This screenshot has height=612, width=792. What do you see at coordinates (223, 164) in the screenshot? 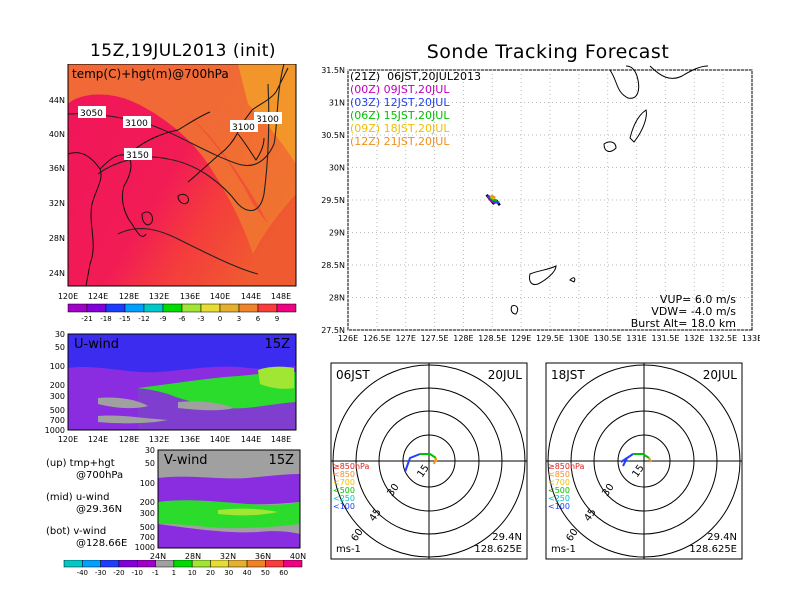
I see `red-band` at bounding box center [223, 164].